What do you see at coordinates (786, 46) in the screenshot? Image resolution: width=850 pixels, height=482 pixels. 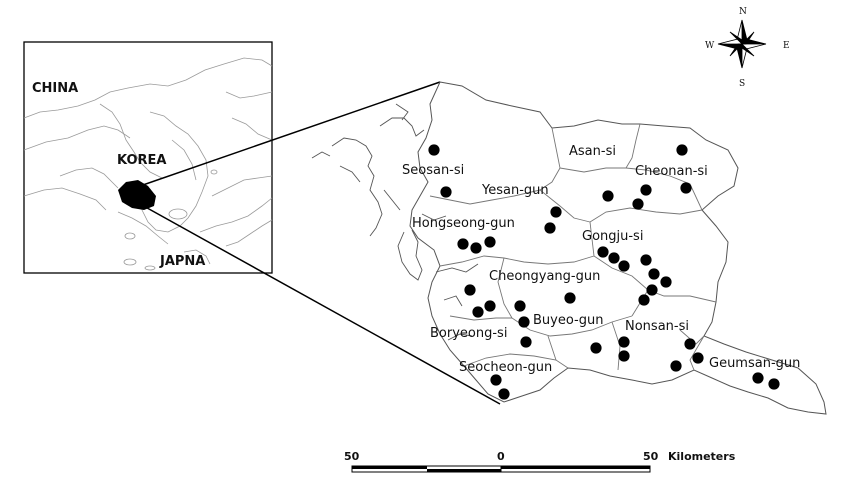 I see `compass-e: E` at bounding box center [786, 46].